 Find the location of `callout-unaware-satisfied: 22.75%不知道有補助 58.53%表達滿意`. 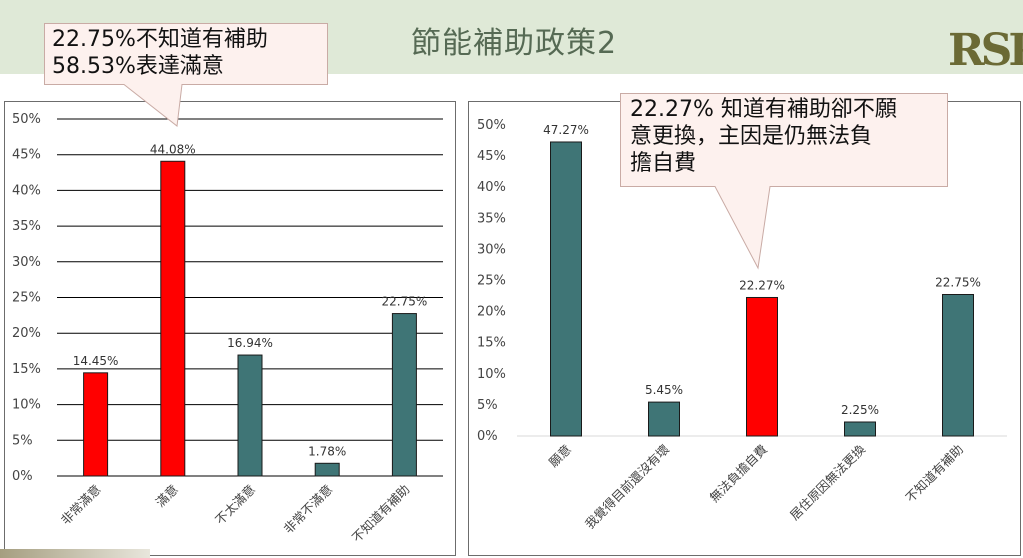

callout-unaware-satisfied: 22.75%不知道有補助 58.53%表達滿意 is located at coordinates (186, 75).